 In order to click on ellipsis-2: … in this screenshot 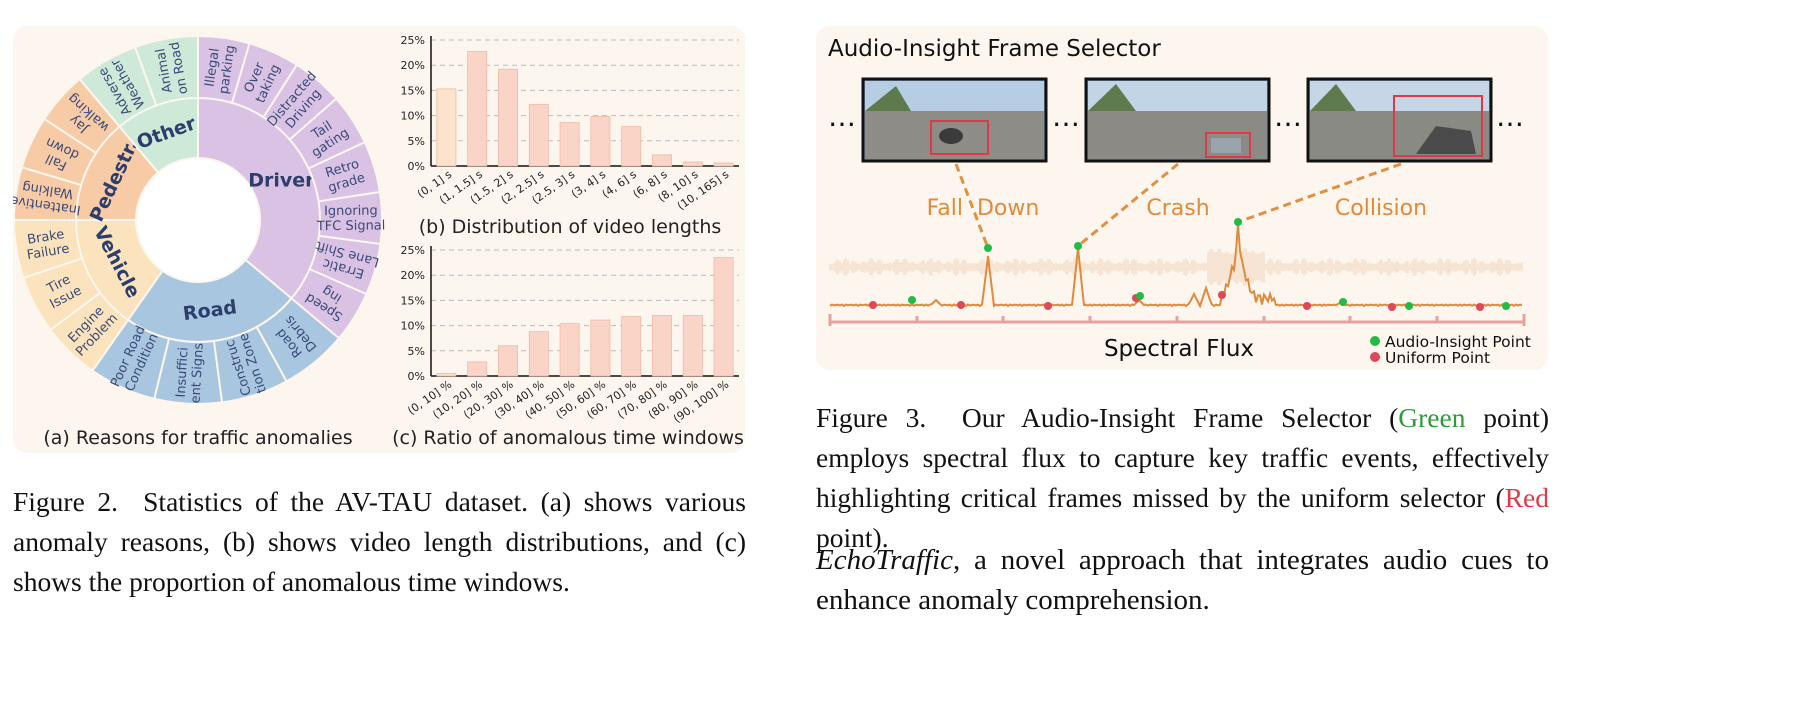, I will do `click(1066, 116)`.